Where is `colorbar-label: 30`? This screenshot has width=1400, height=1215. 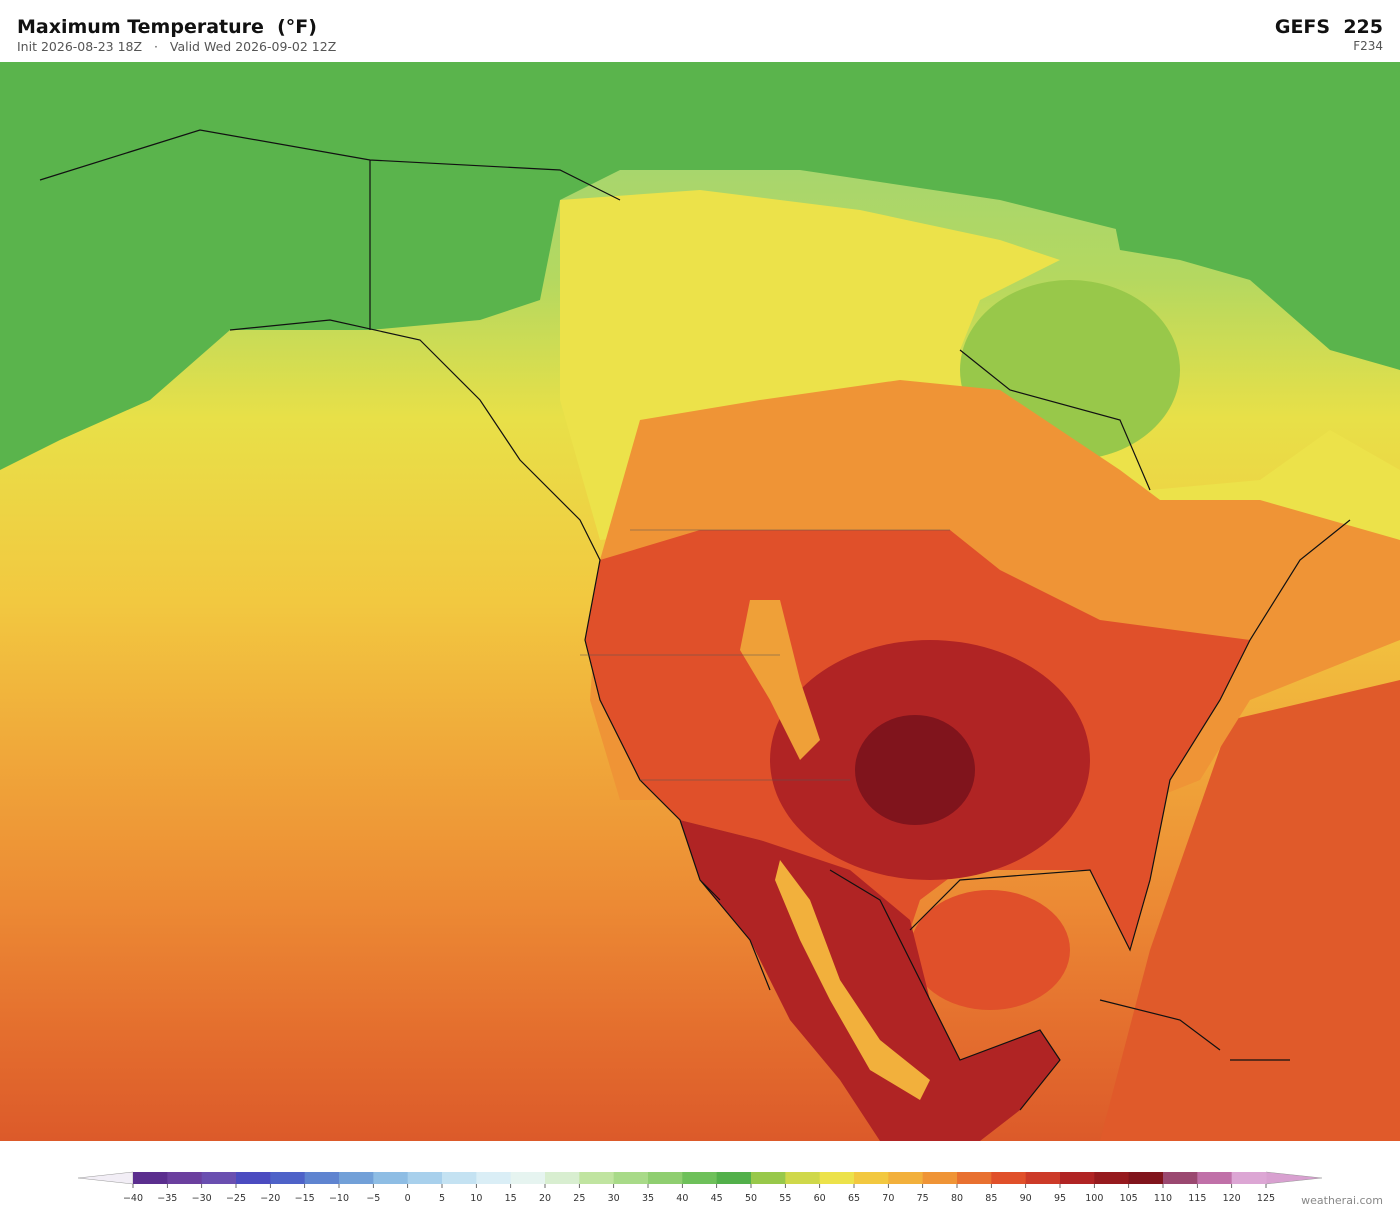
colorbar-label: 30 is located at coordinates (614, 1198).